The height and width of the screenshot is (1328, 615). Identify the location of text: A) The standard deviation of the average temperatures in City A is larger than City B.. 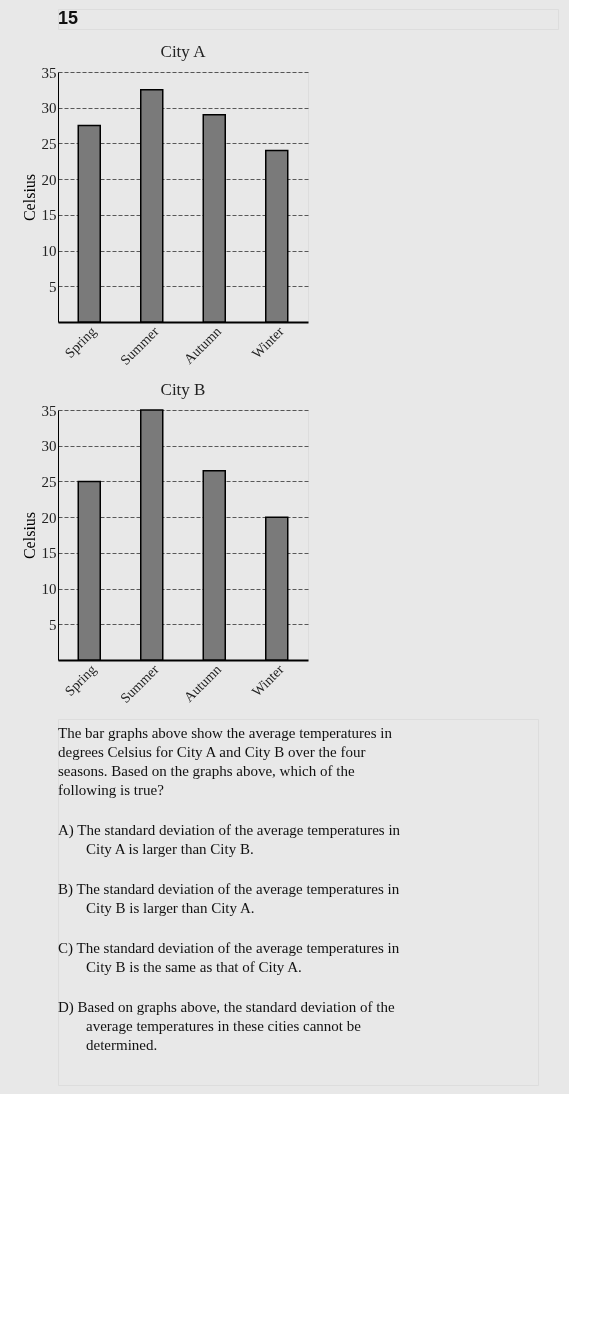
(229, 839).